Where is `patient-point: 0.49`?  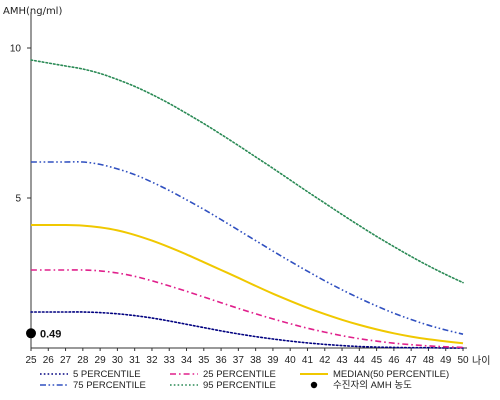 patient-point: 0.49 is located at coordinates (43, 334).